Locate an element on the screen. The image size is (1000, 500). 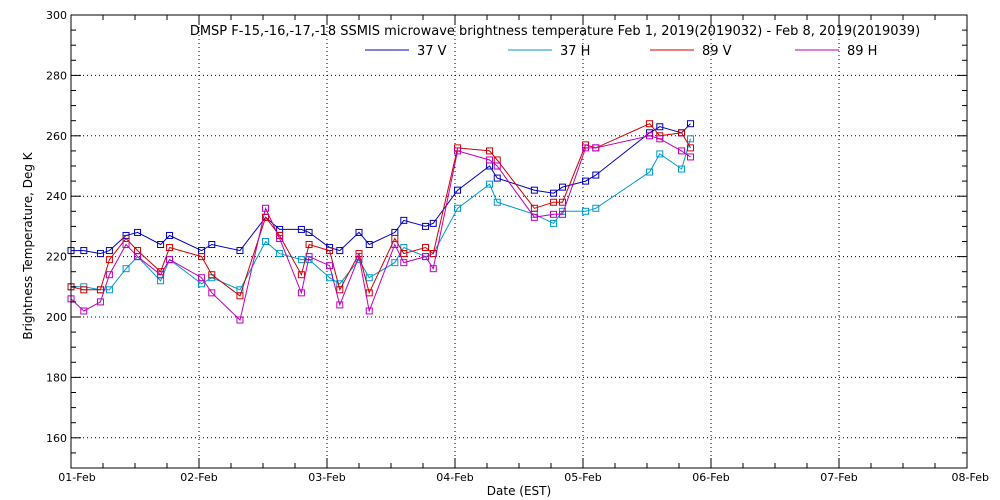
legend-entry: 37 H is located at coordinates (549, 51).